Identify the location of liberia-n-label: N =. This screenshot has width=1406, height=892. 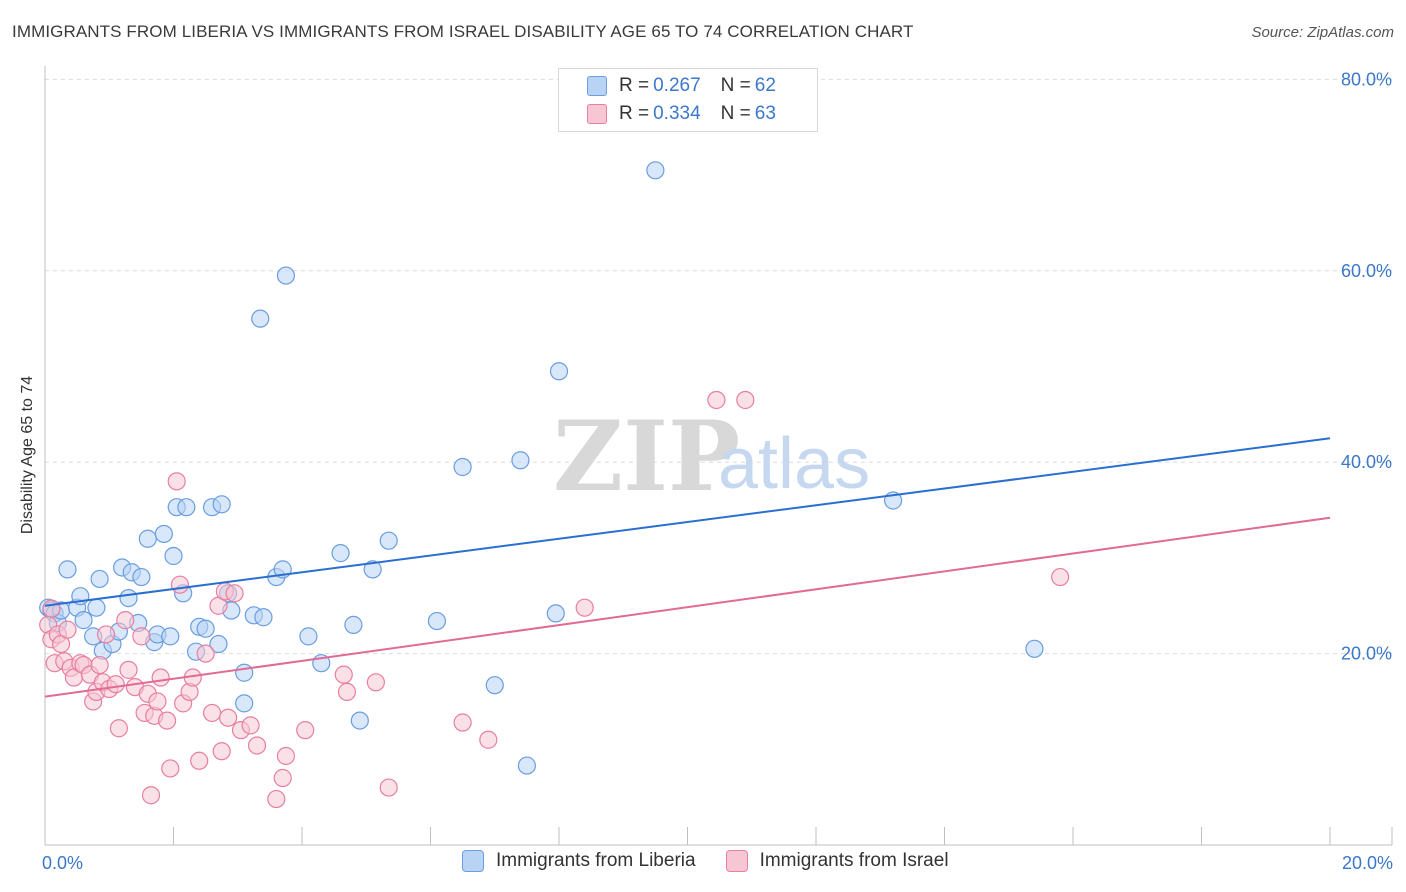
(735, 85).